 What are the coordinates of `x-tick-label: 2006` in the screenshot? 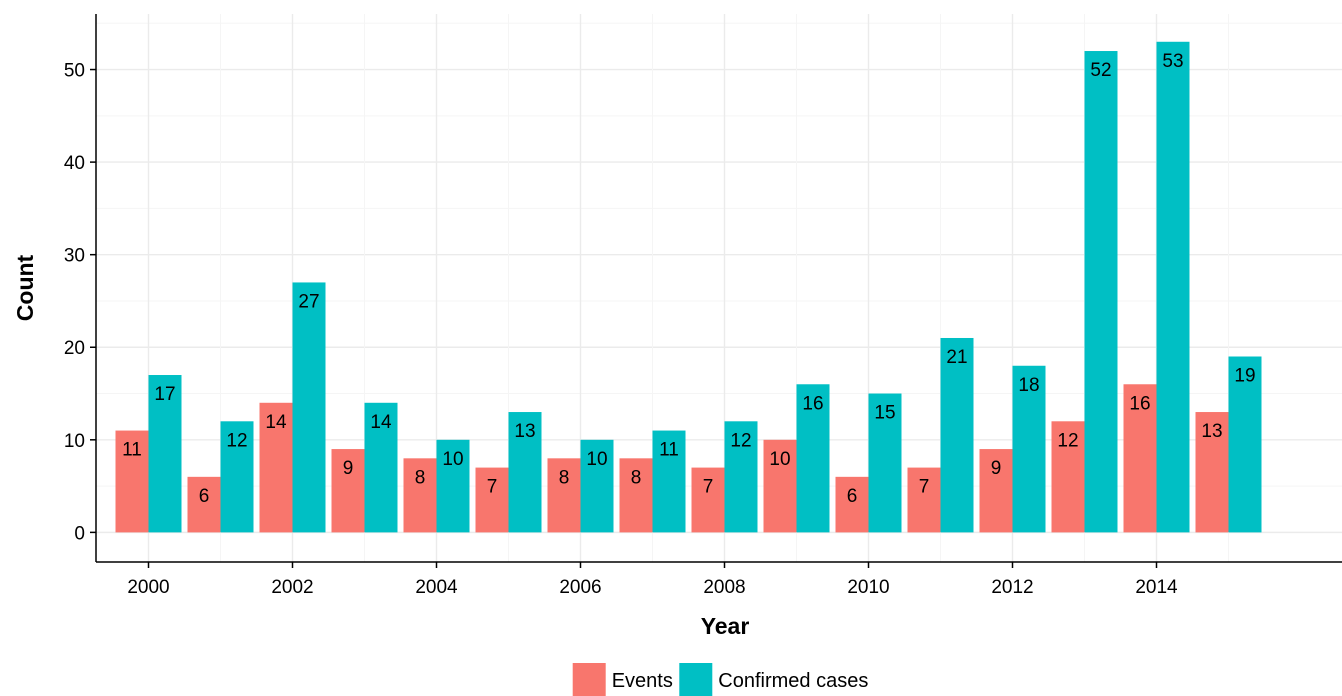 It's located at (580, 587).